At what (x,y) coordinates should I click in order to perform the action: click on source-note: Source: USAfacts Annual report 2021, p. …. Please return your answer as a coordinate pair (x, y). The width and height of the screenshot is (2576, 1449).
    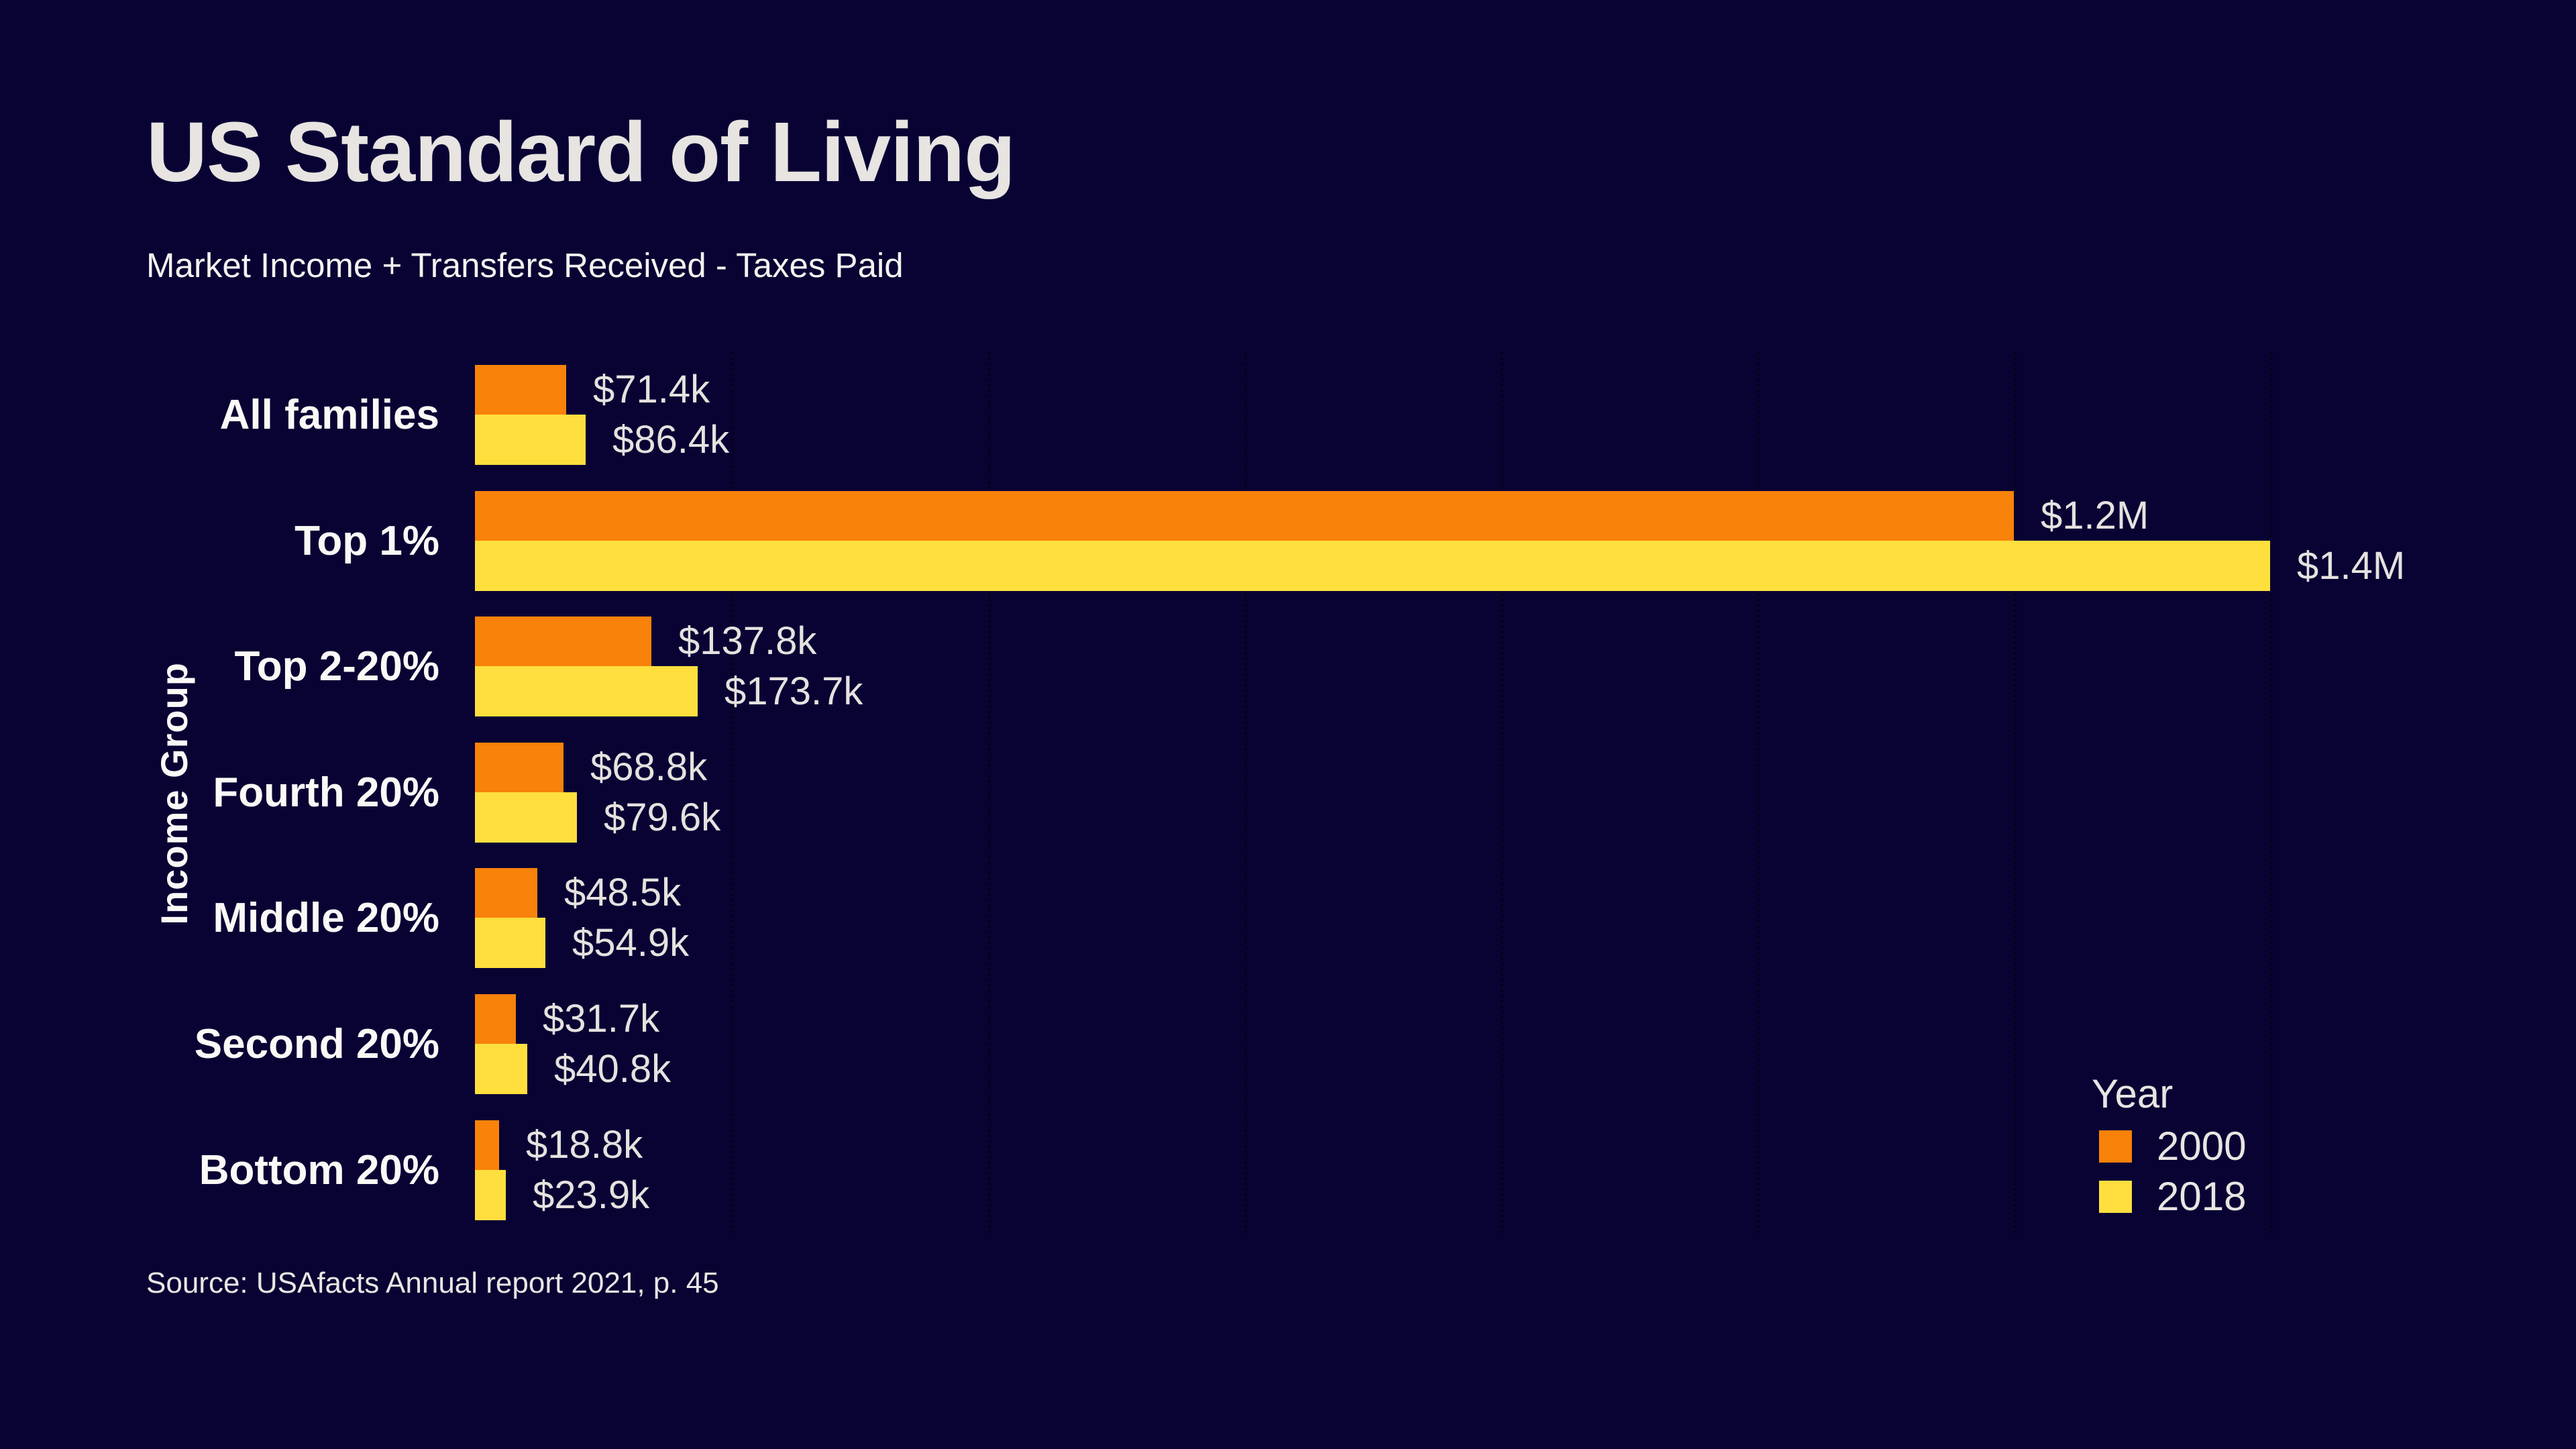
    Looking at the image, I should click on (432, 1283).